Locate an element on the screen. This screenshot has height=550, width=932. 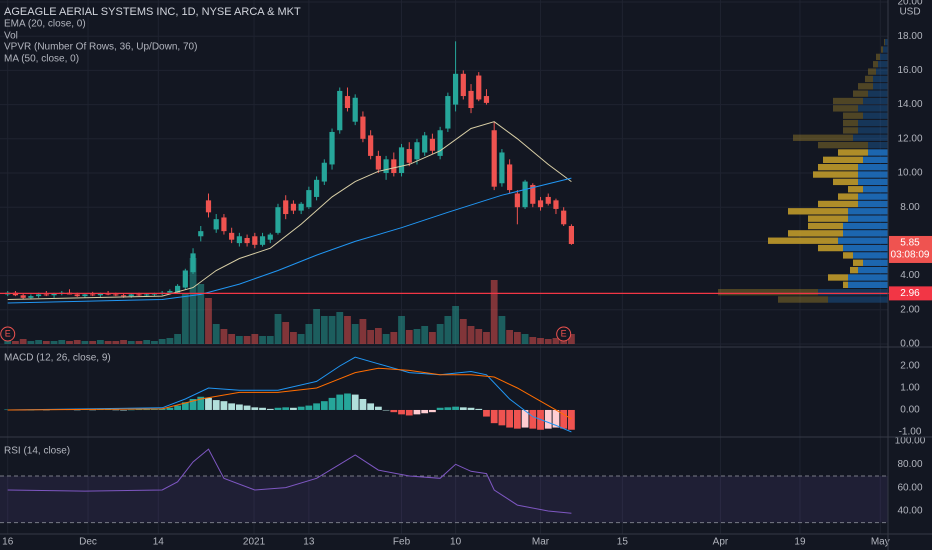
x-tick-label: 15 is located at coordinates (623, 542).